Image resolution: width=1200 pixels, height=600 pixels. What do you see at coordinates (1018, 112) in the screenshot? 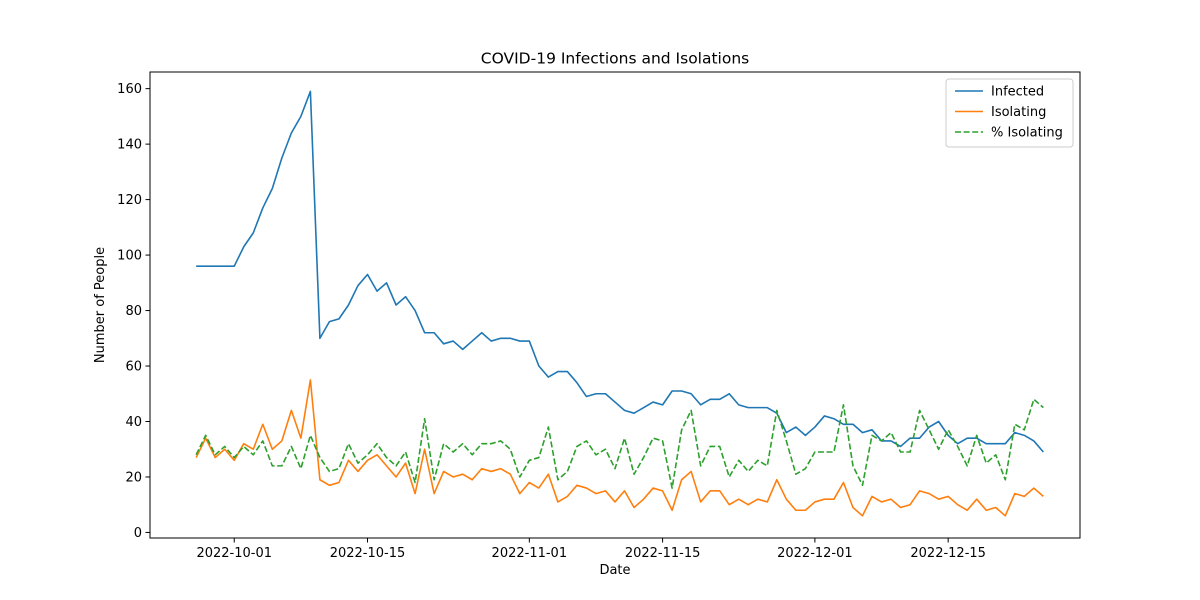
I see `legend-label-1: Isolating` at bounding box center [1018, 112].